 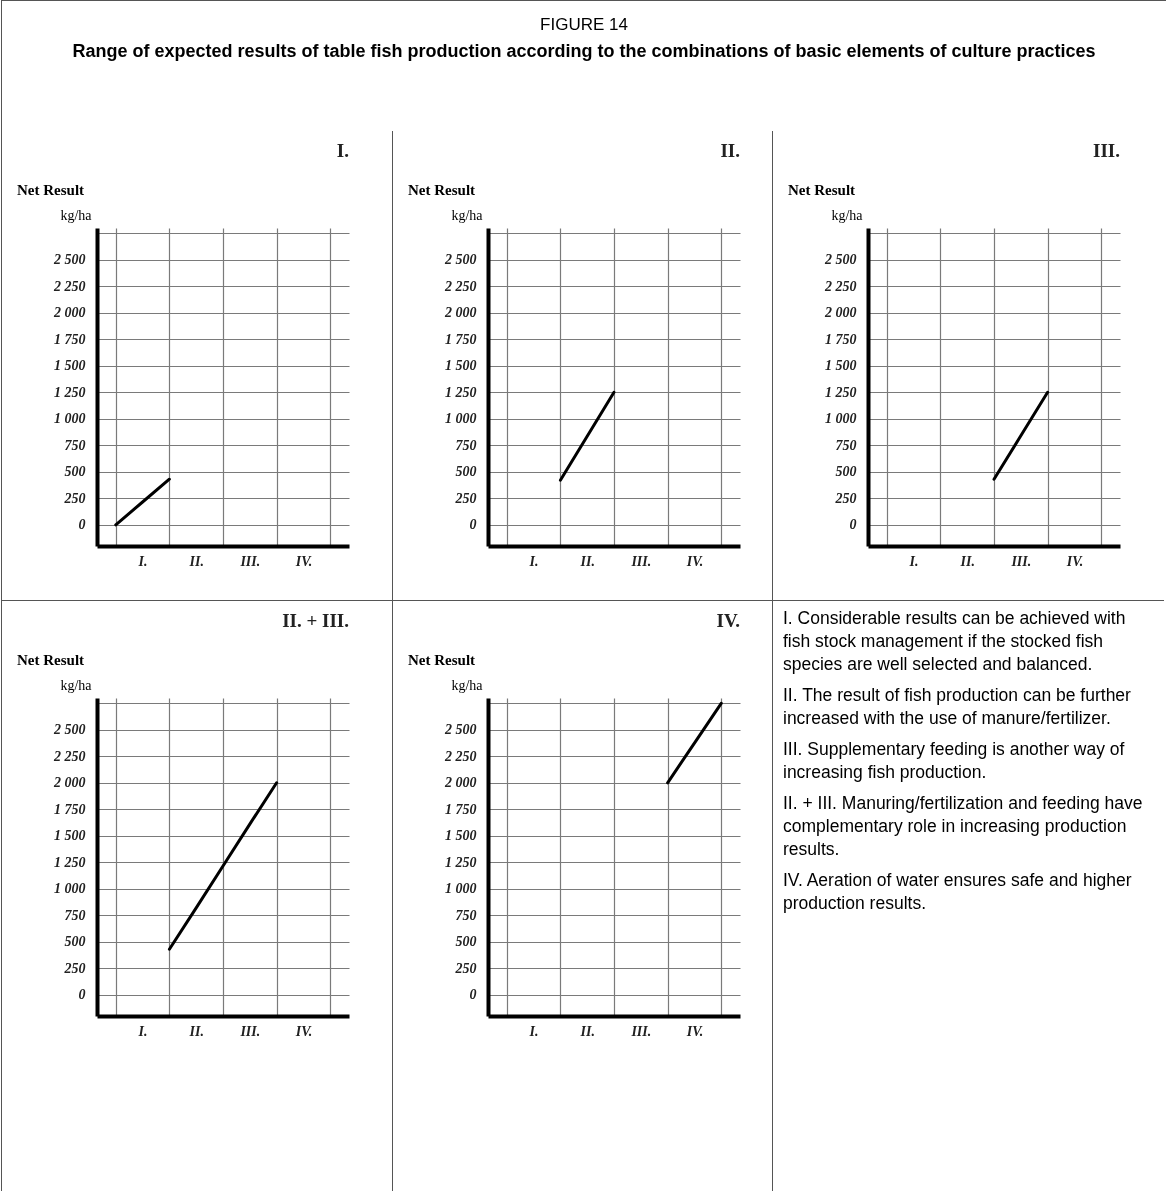 I want to click on chart-title: IV., so click(x=728, y=620).